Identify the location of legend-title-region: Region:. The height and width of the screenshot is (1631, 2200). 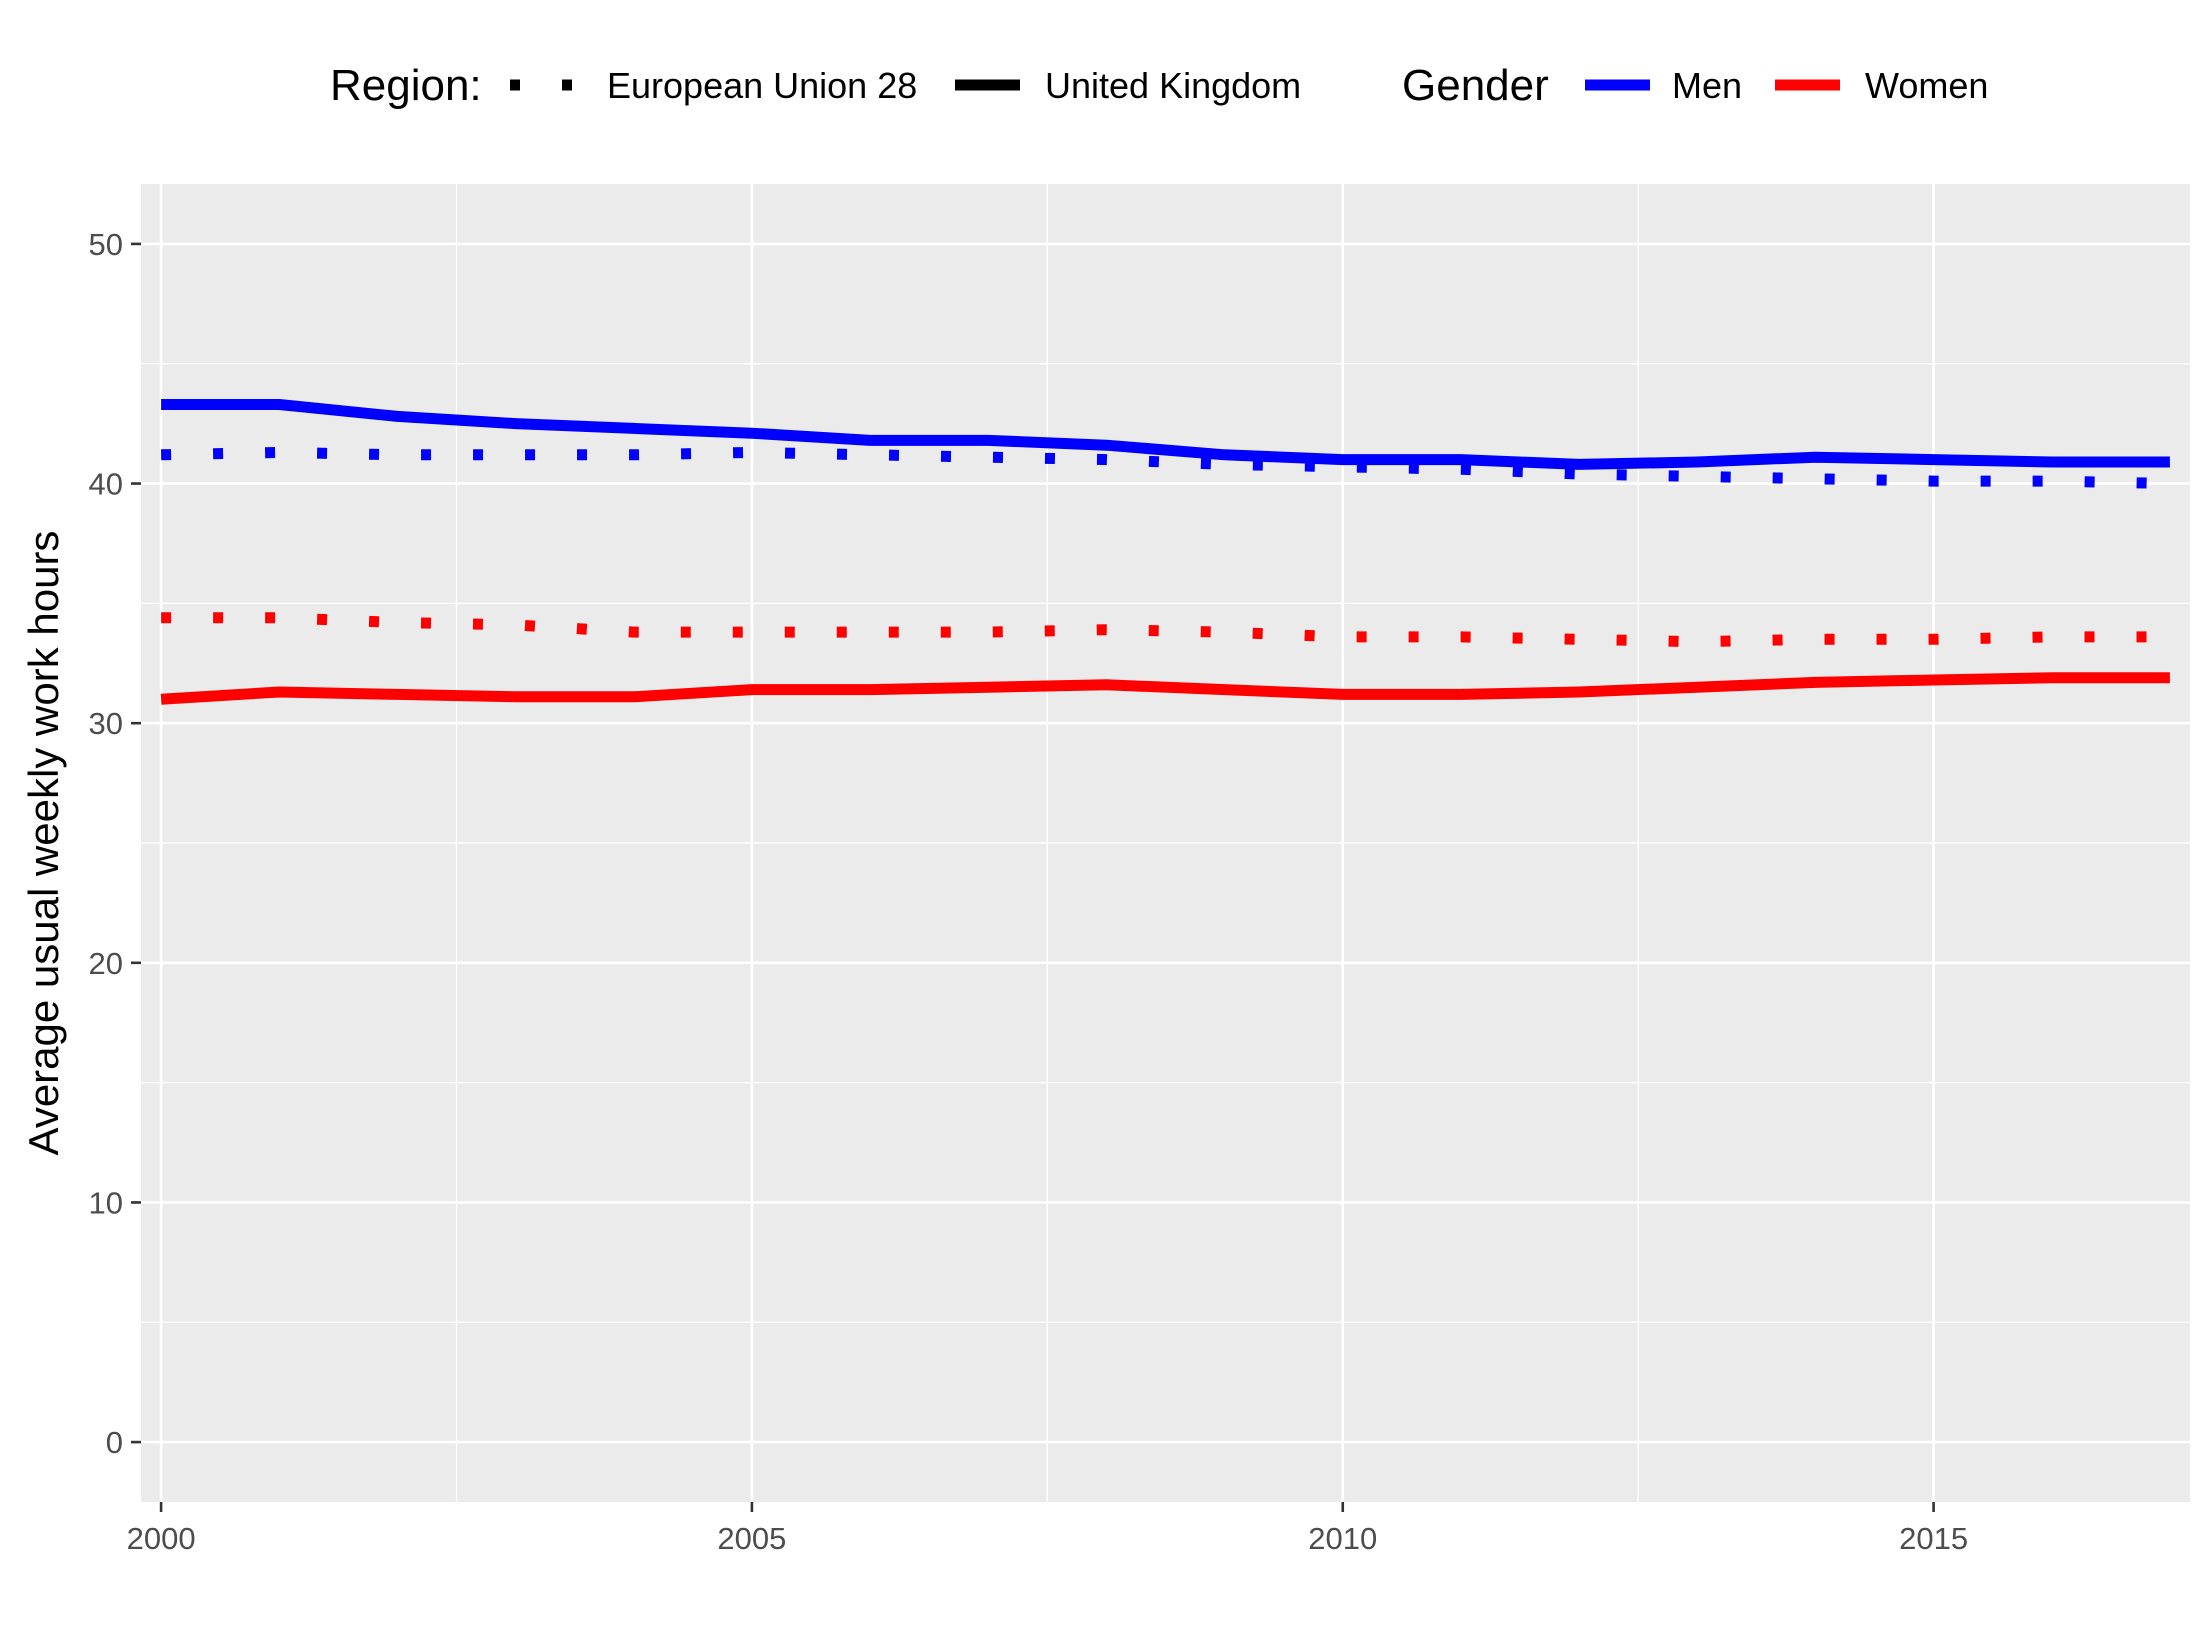
(406, 85).